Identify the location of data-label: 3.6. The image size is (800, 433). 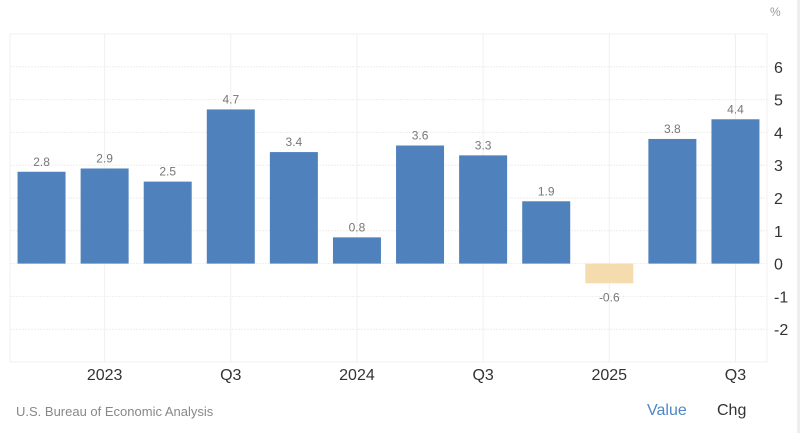
(420, 136).